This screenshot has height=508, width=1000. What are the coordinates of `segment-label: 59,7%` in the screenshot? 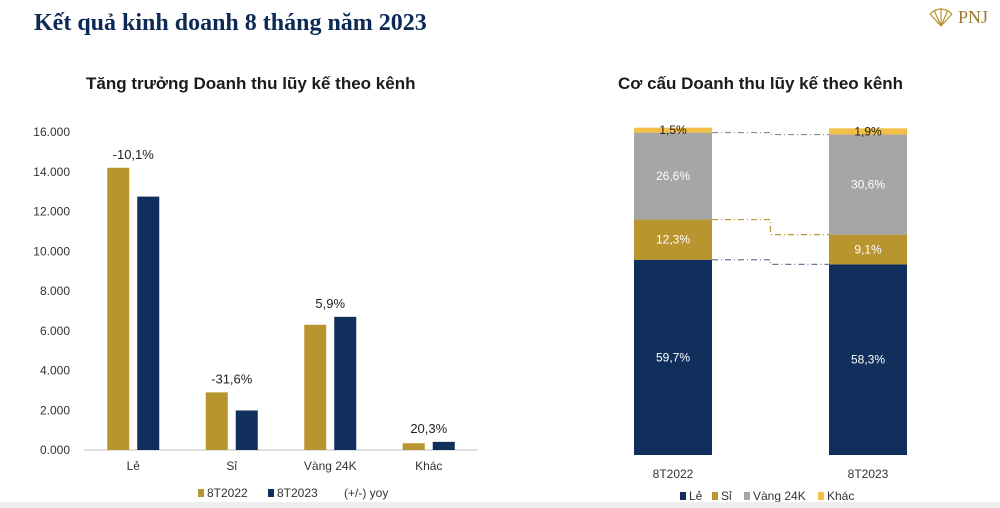 It's located at (673, 357).